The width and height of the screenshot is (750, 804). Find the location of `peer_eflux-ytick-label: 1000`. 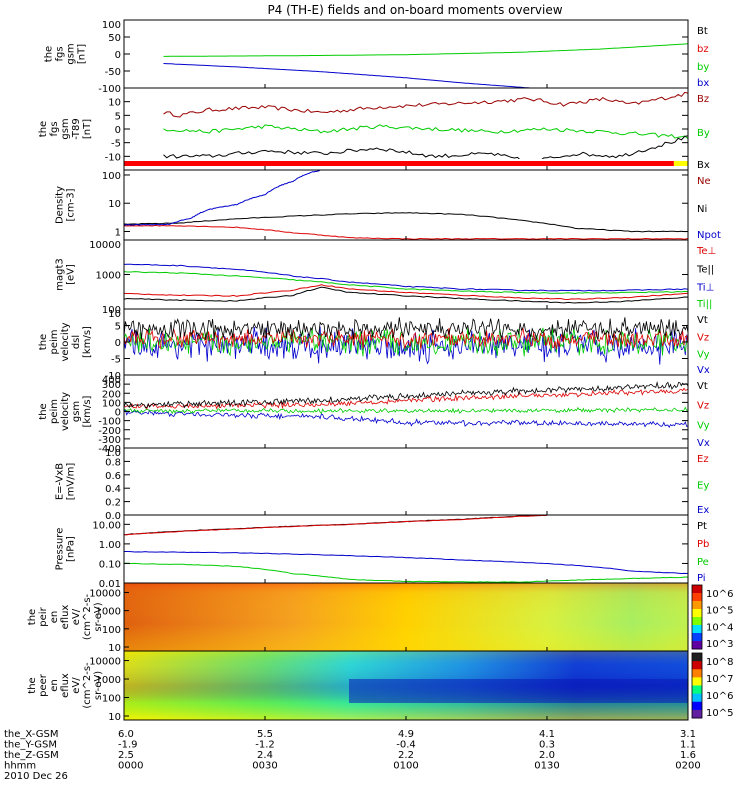

peer_eflux-ytick-label: 1000 is located at coordinates (108, 680).